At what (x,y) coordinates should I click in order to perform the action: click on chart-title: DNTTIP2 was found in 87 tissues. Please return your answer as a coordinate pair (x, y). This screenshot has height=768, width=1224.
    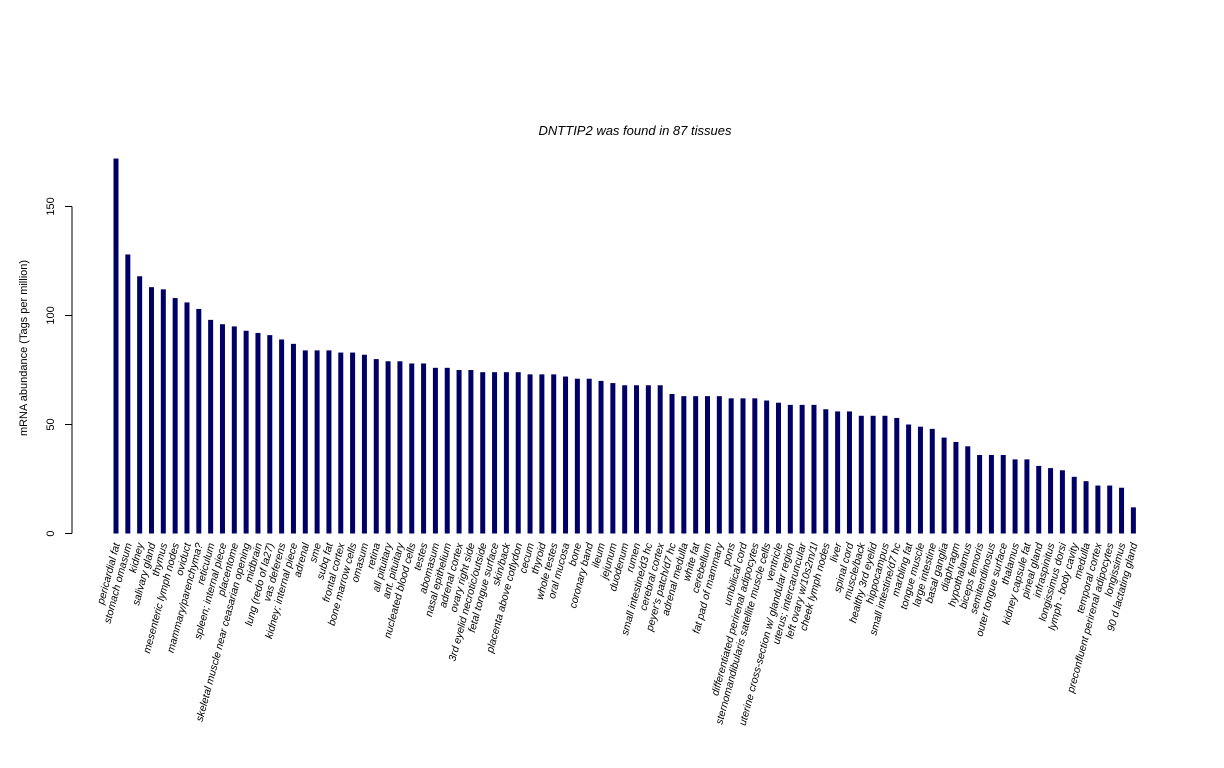
    Looking at the image, I should click on (635, 130).